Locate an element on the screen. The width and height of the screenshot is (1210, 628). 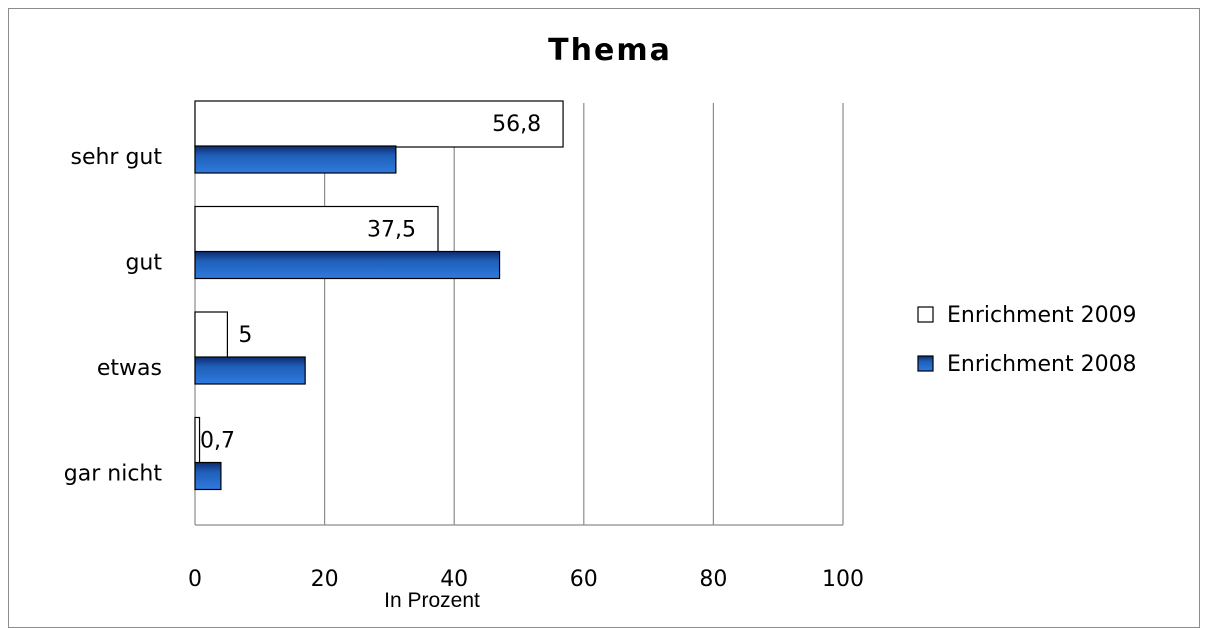
x-tick-label: 20 is located at coordinates (325, 579).